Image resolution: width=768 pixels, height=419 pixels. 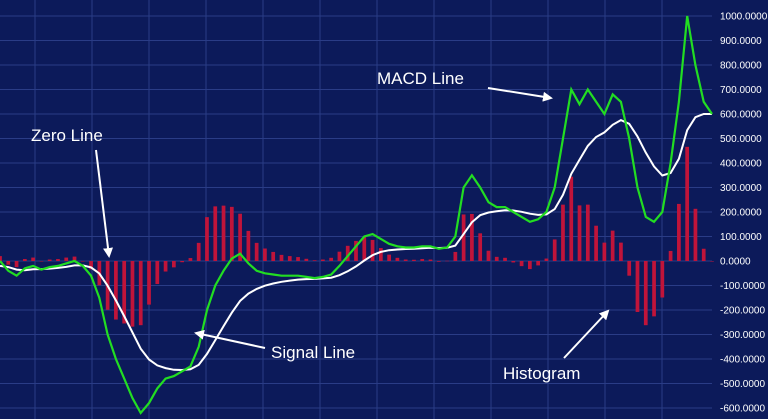 I want to click on arrow-macd-line, so click(x=520, y=94).